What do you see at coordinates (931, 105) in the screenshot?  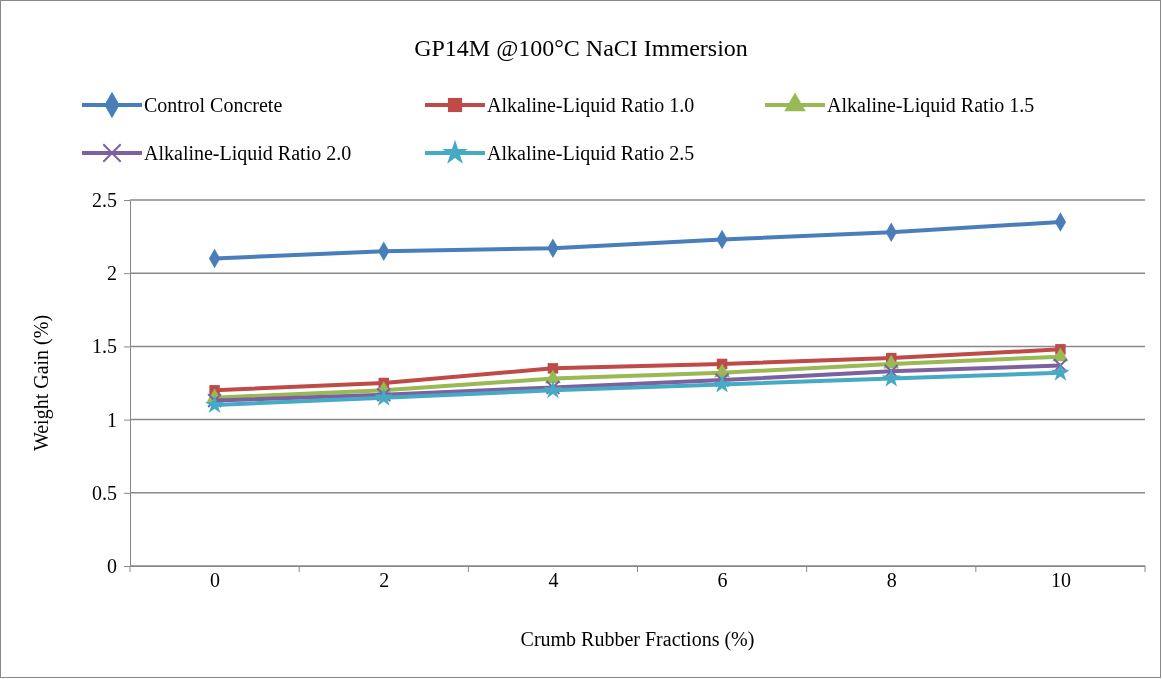 I see `legend-label: Alkaline-Liquid Ratio 1.5` at bounding box center [931, 105].